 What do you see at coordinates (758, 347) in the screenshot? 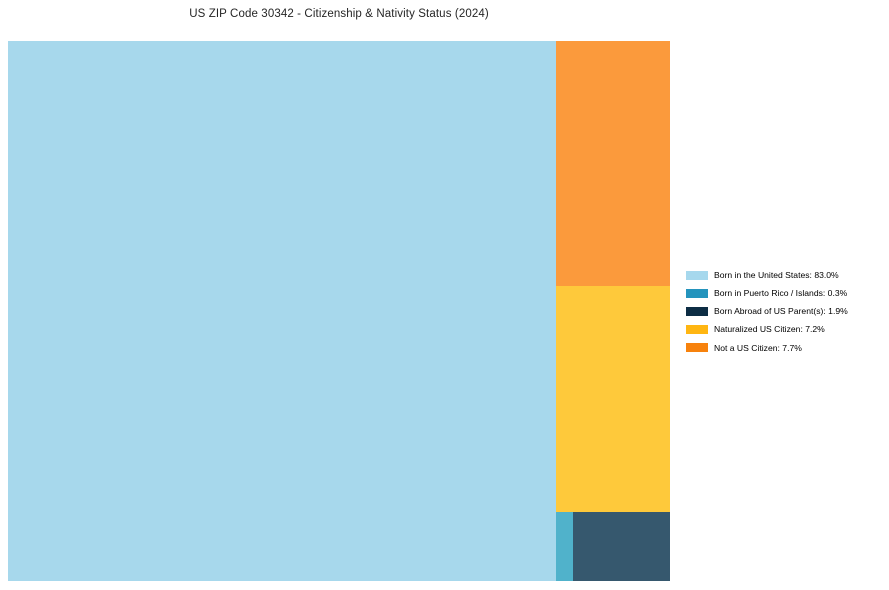
I see `legend-item-label: Not a US Citizen: 7.7%` at bounding box center [758, 347].